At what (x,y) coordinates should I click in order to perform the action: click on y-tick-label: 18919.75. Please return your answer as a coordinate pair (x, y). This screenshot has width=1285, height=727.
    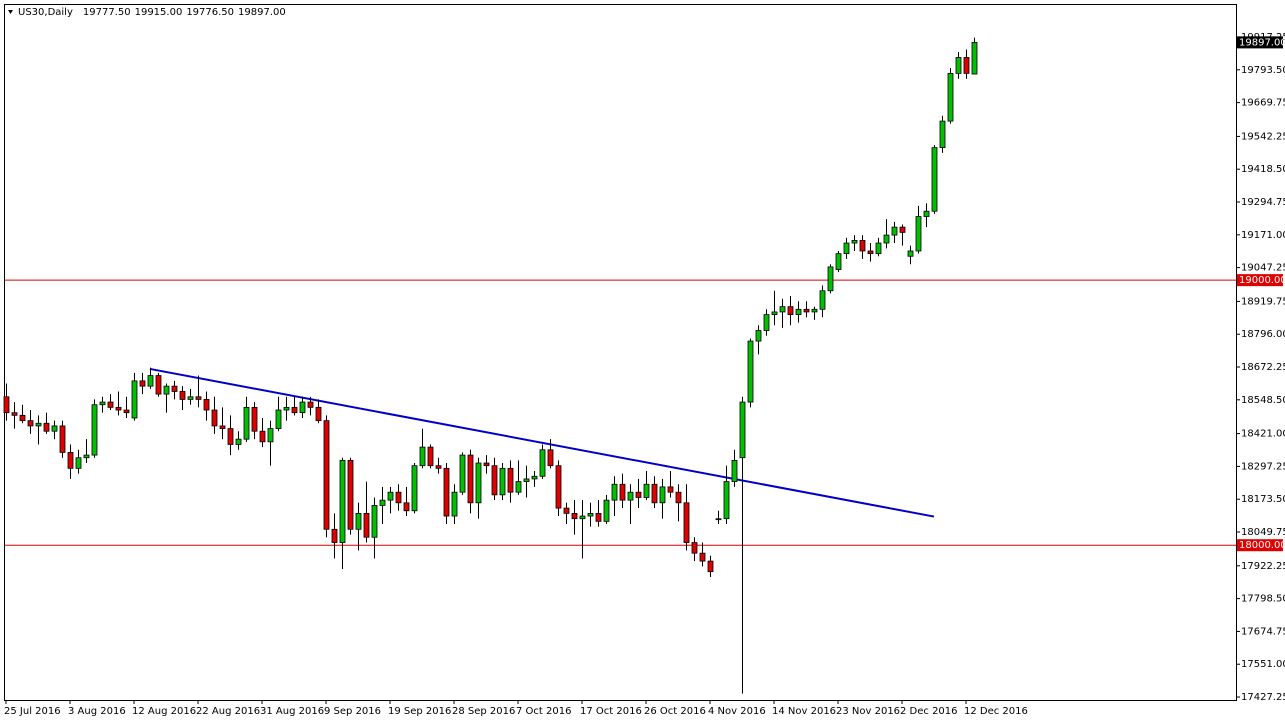
    Looking at the image, I should click on (1263, 301).